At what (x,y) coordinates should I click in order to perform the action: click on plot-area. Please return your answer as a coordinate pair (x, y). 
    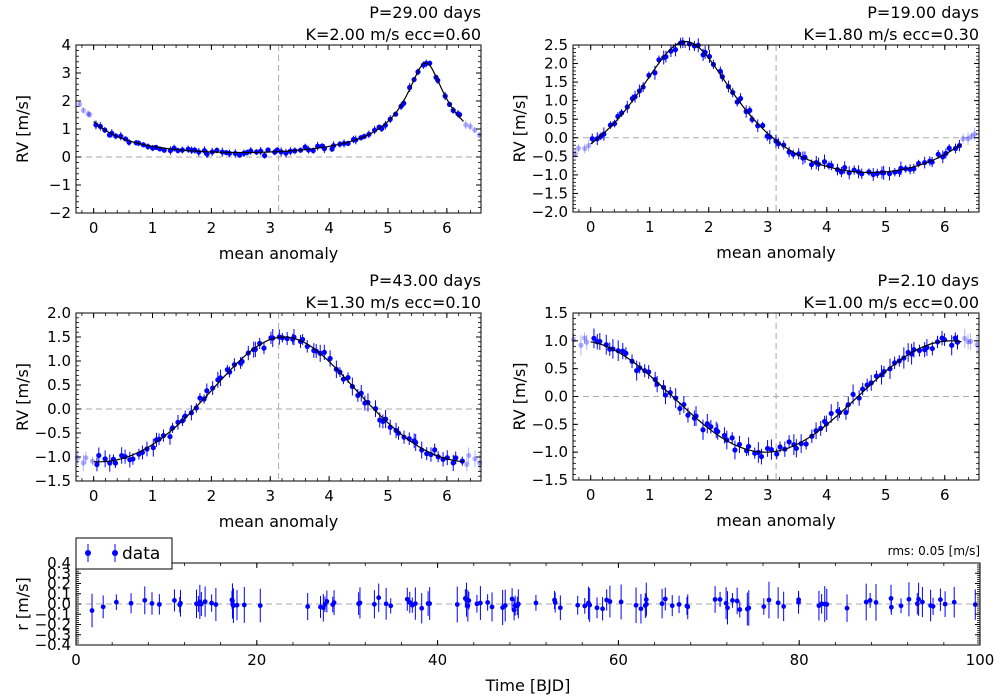
    Looking at the image, I should click on (775, 124).